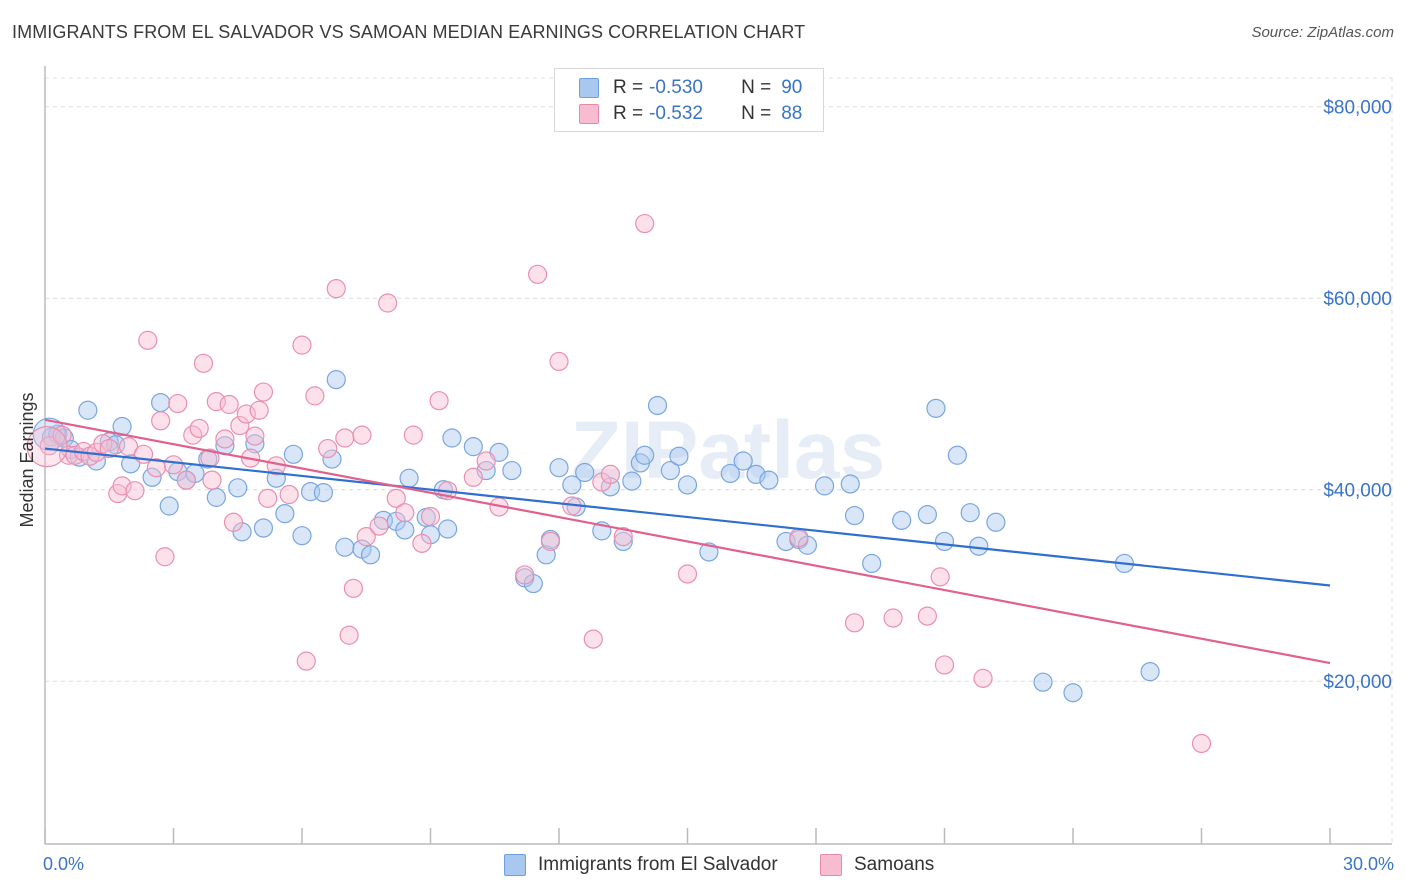 The width and height of the screenshot is (1406, 892). I want to click on y-tick-label: $60,000, so click(1357, 299).